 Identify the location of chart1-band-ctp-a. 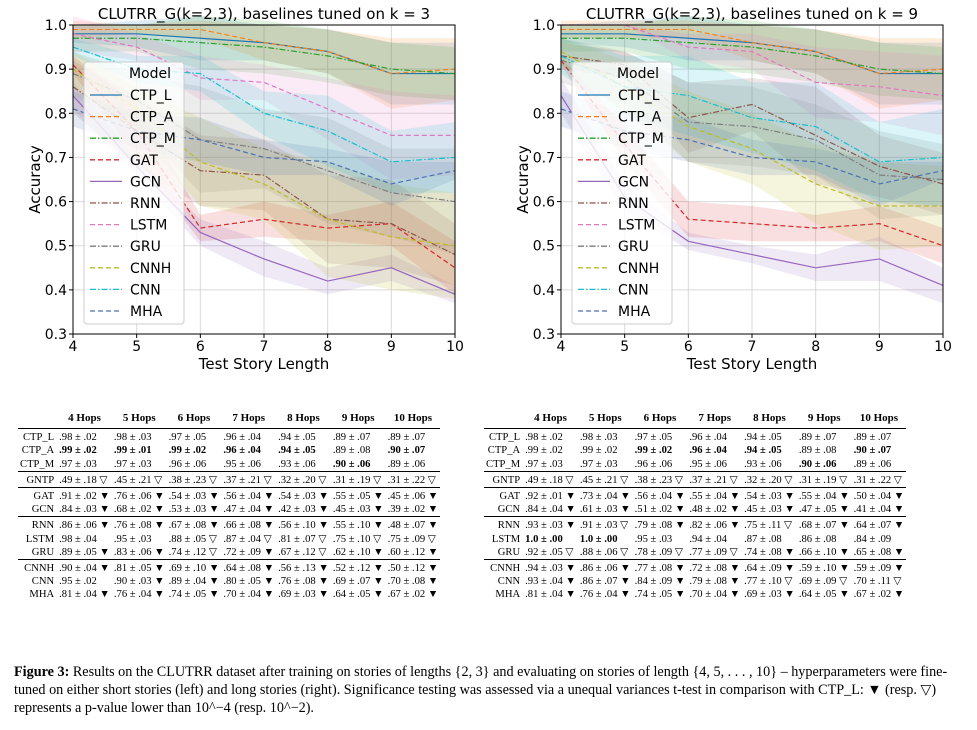
(752, 64).